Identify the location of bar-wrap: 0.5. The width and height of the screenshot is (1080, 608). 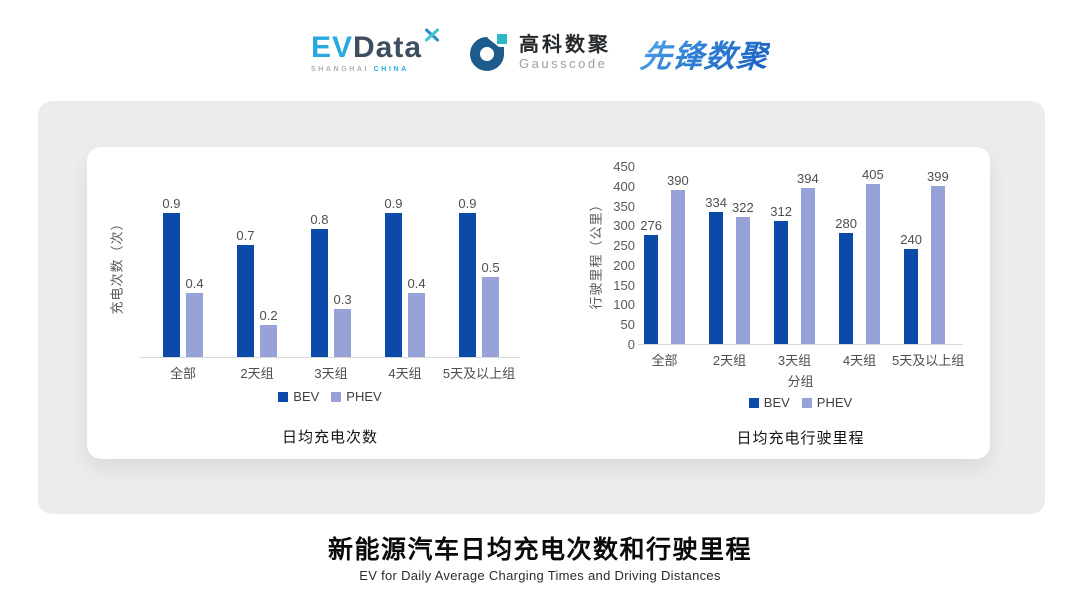
(491, 309).